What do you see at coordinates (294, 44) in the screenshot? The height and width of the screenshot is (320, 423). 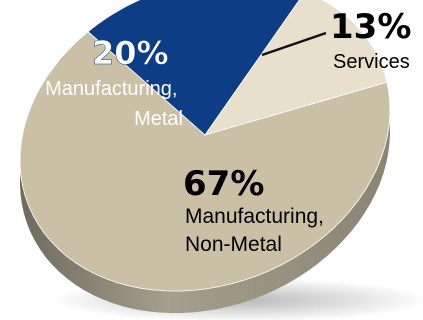 I see `services-leader-line` at bounding box center [294, 44].